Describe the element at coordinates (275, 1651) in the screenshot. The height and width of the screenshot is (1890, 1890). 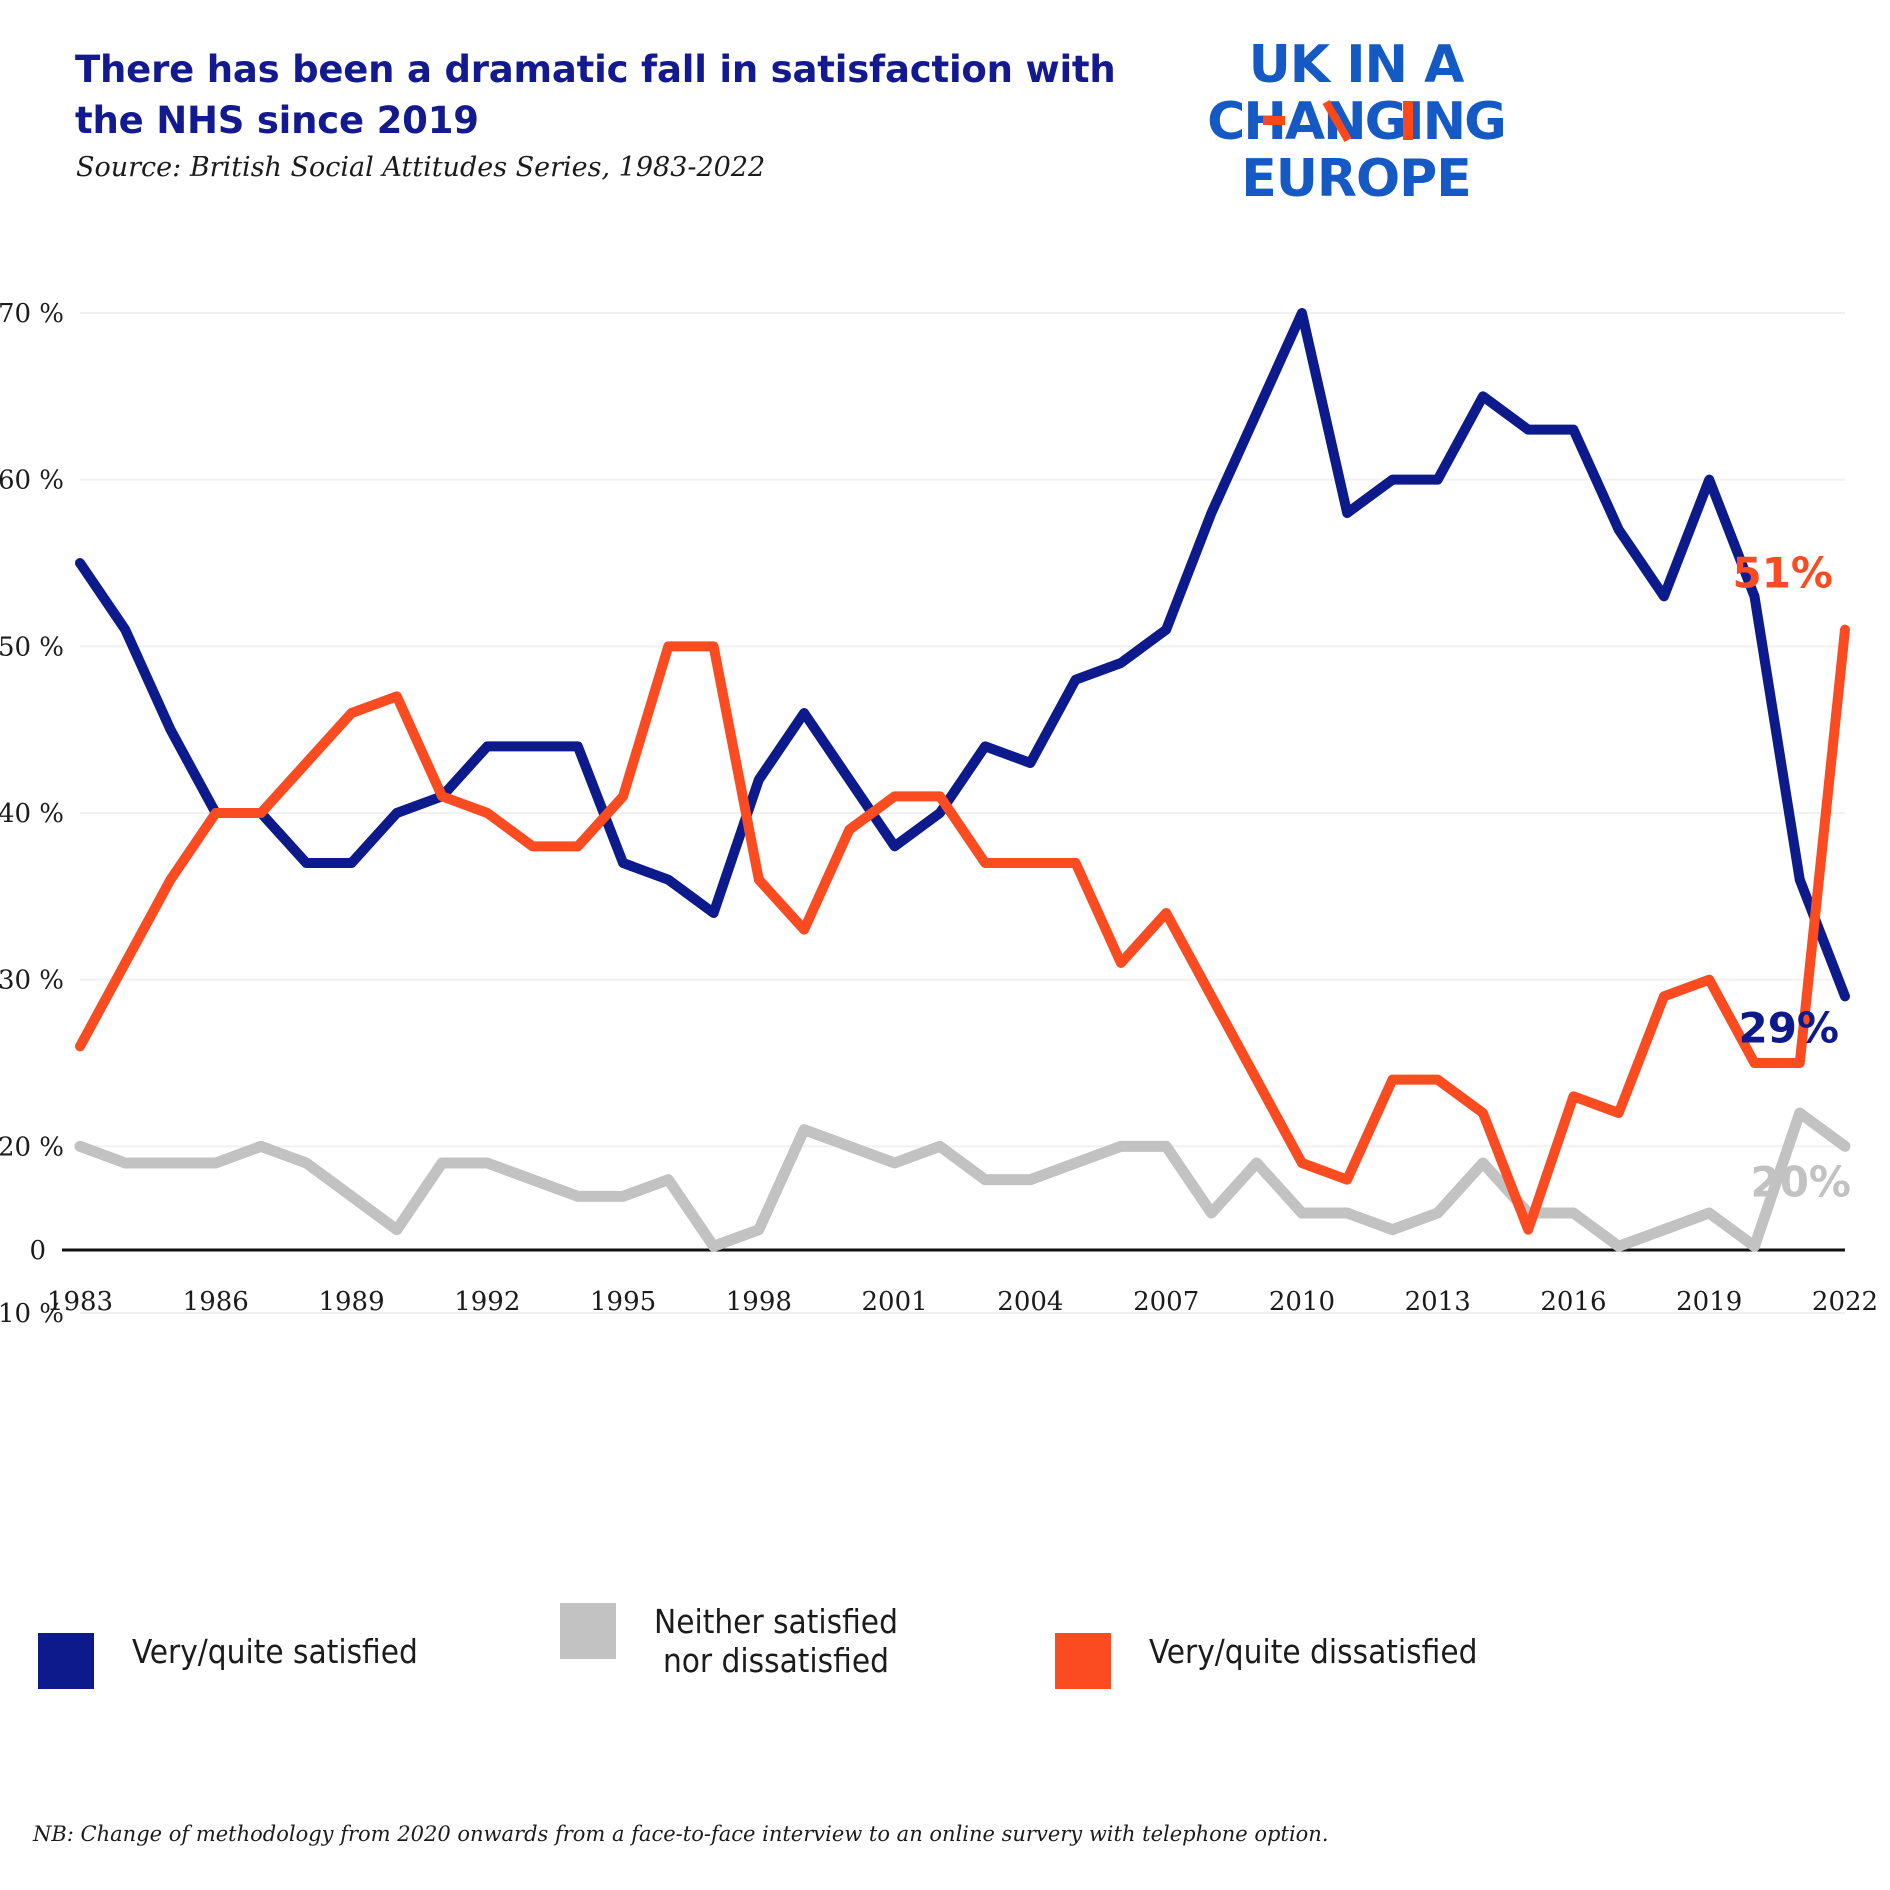
I see `legend-label-satisfied: Very/quite satisfied` at that location.